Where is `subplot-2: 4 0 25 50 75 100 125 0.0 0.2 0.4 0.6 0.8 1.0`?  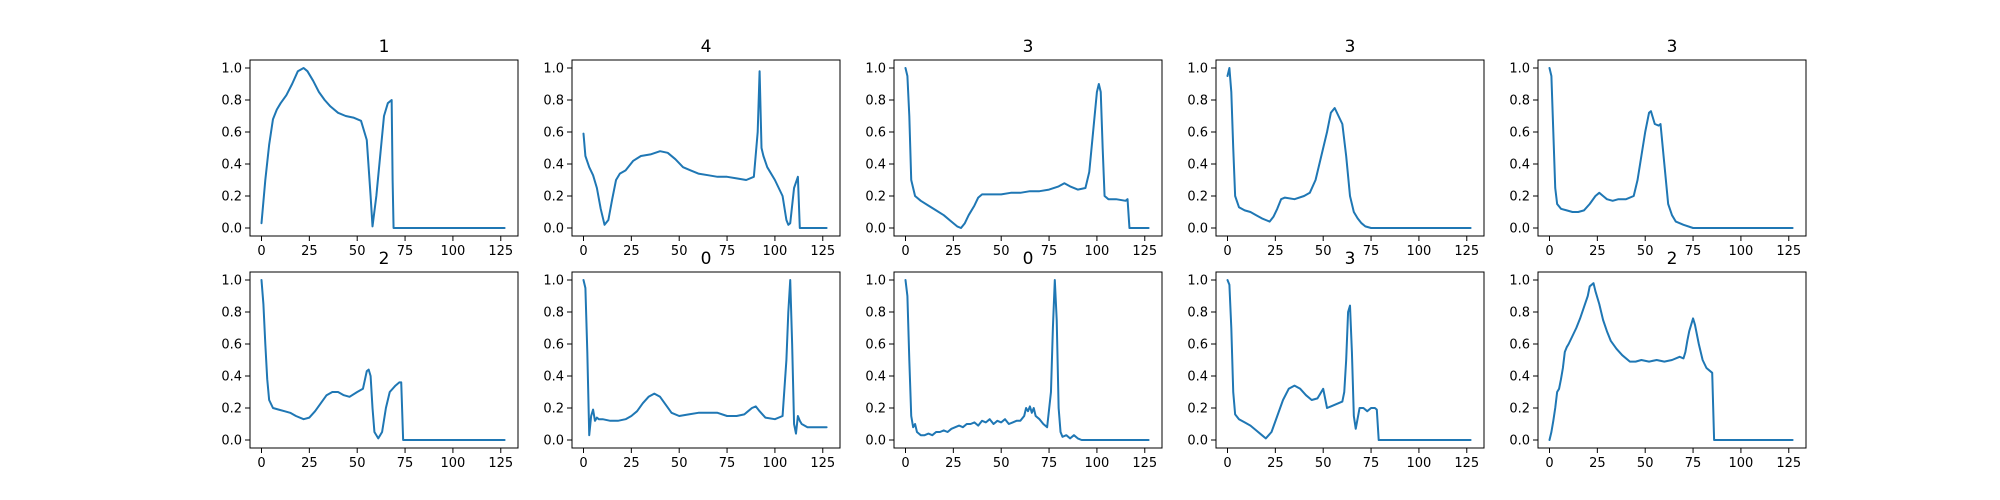 subplot-2: 4 0 25 50 75 100 125 0.0 0.2 0.4 0.6 0.8 1.0 is located at coordinates (691, 148).